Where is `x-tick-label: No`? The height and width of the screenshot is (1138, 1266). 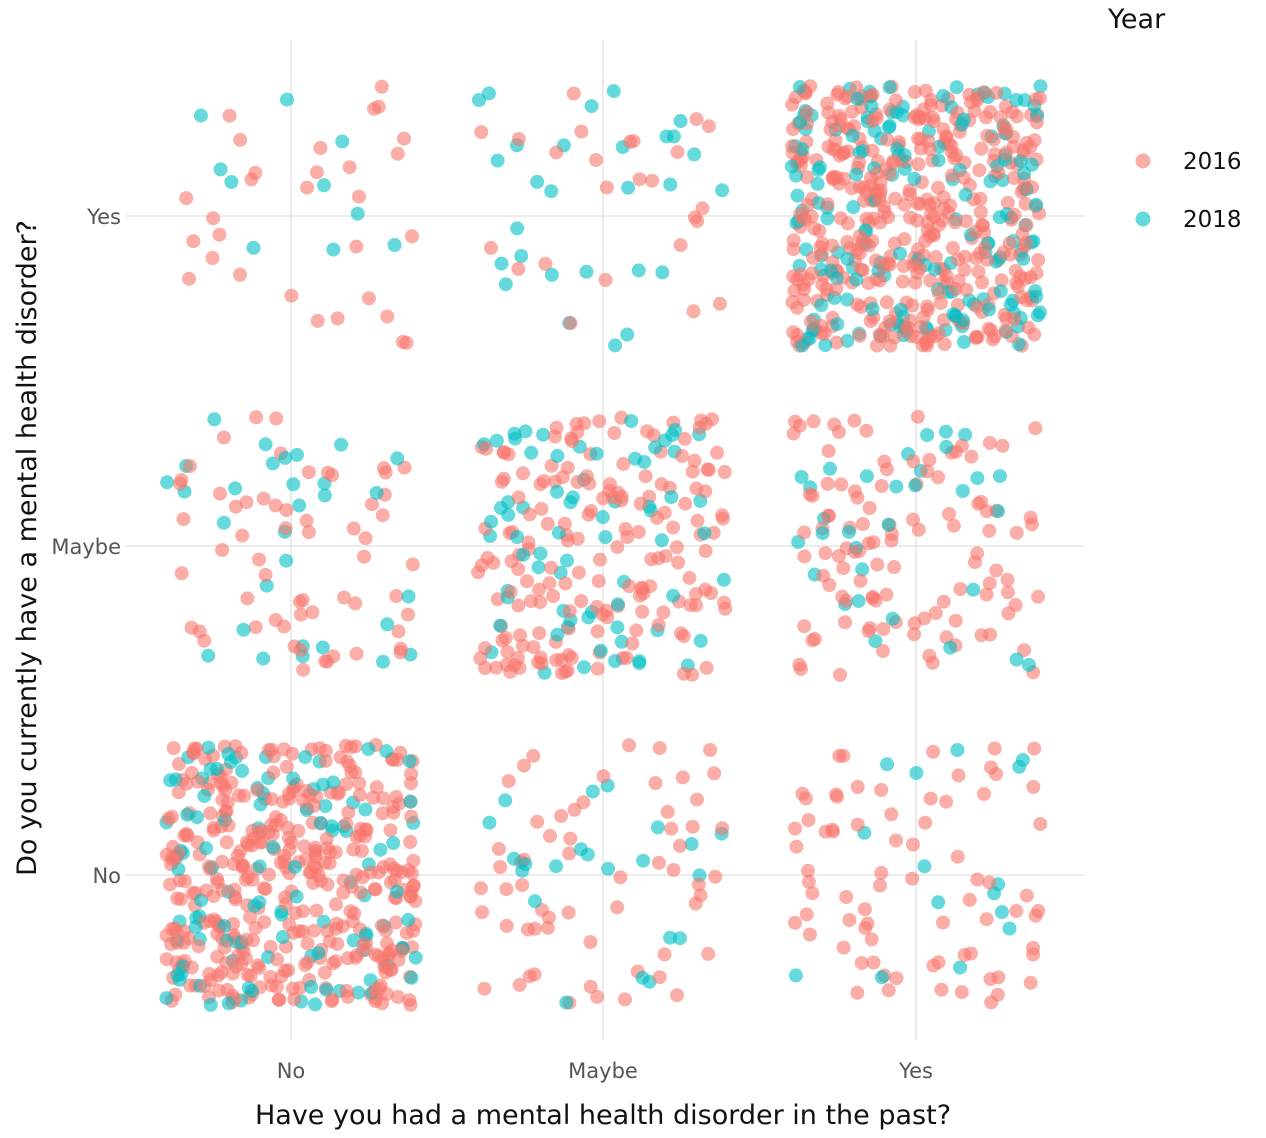
x-tick-label: No is located at coordinates (291, 1071).